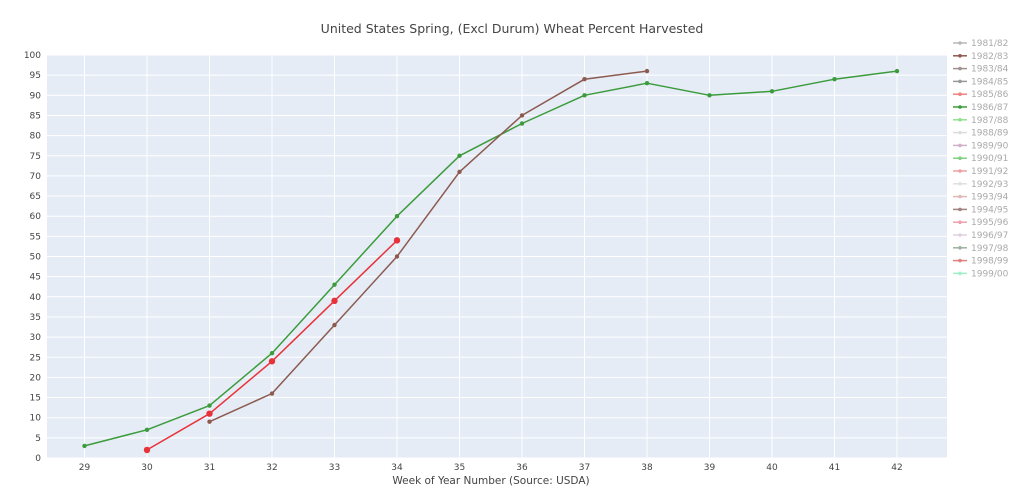 This screenshot has width=1024, height=501. Describe the element at coordinates (834, 468) in the screenshot. I see `x-tick-label: 41` at that location.